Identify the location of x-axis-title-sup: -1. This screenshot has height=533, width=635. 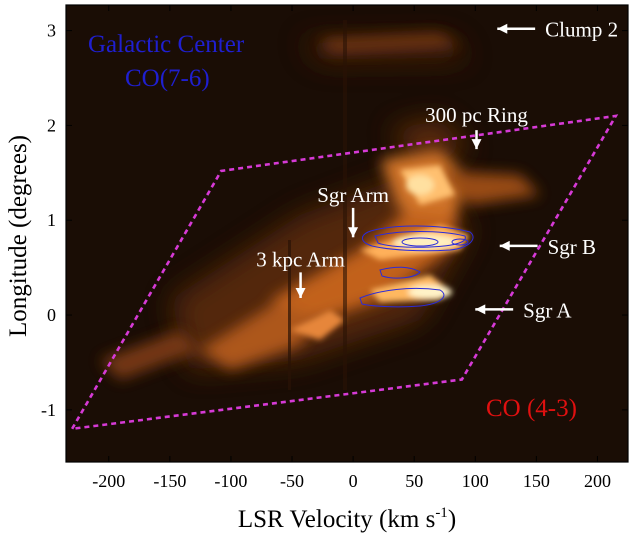
(441, 513).